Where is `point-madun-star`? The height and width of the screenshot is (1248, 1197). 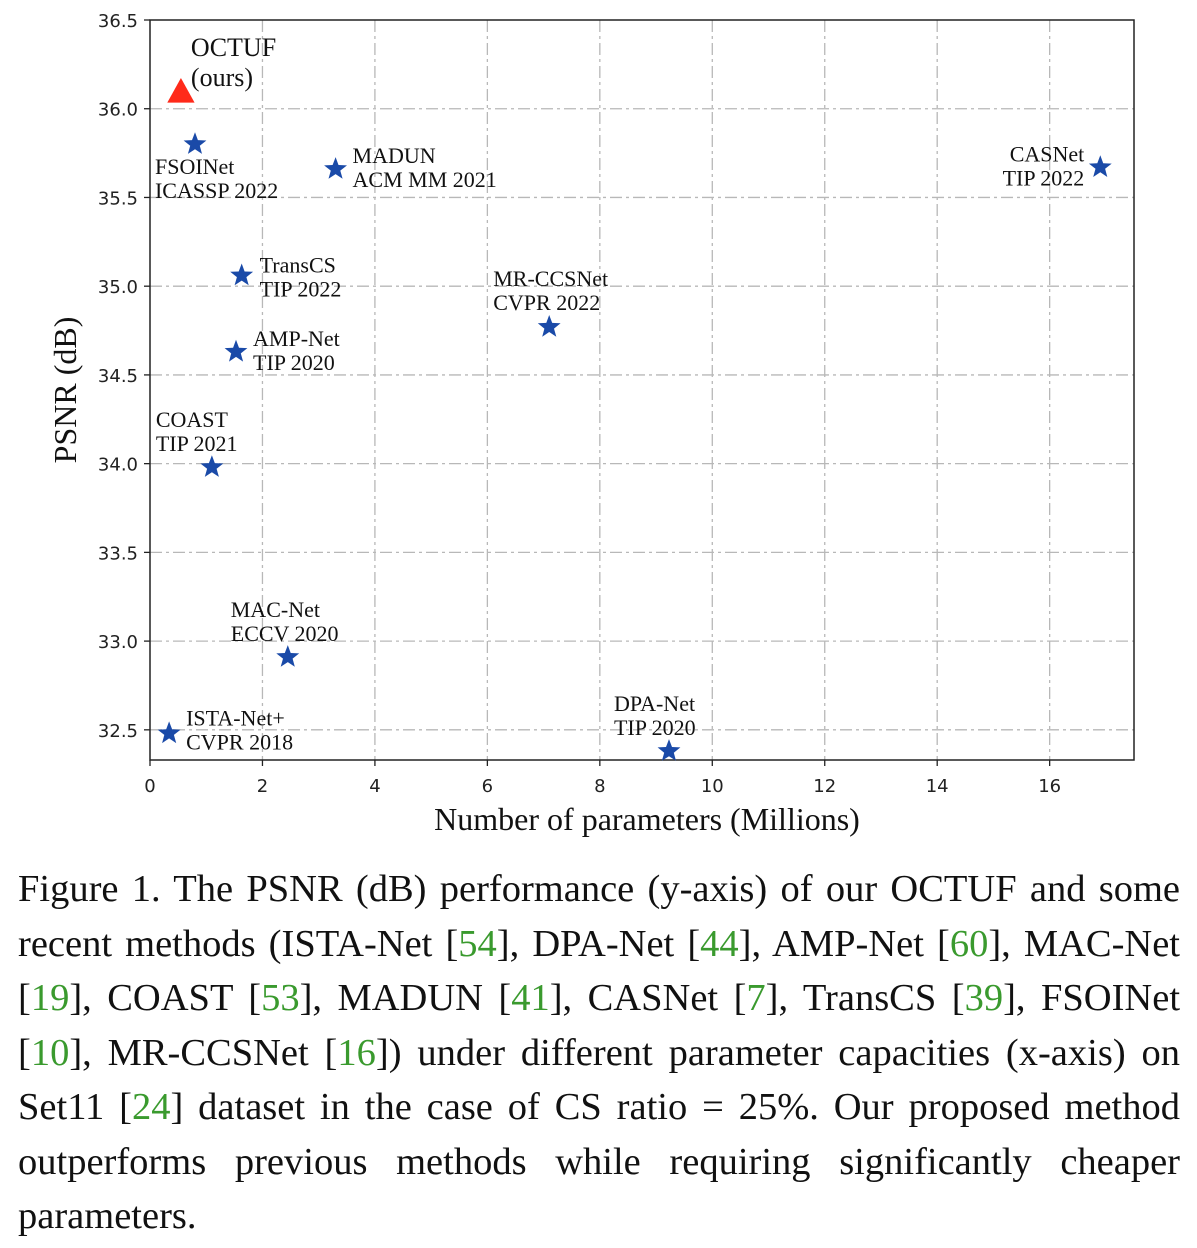
point-madun-star is located at coordinates (335, 168).